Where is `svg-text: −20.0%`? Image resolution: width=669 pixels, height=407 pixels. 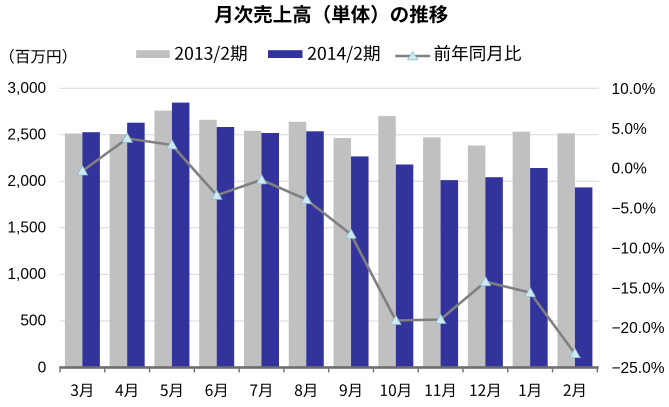 svg-text: −20.0% is located at coordinates (638, 328).